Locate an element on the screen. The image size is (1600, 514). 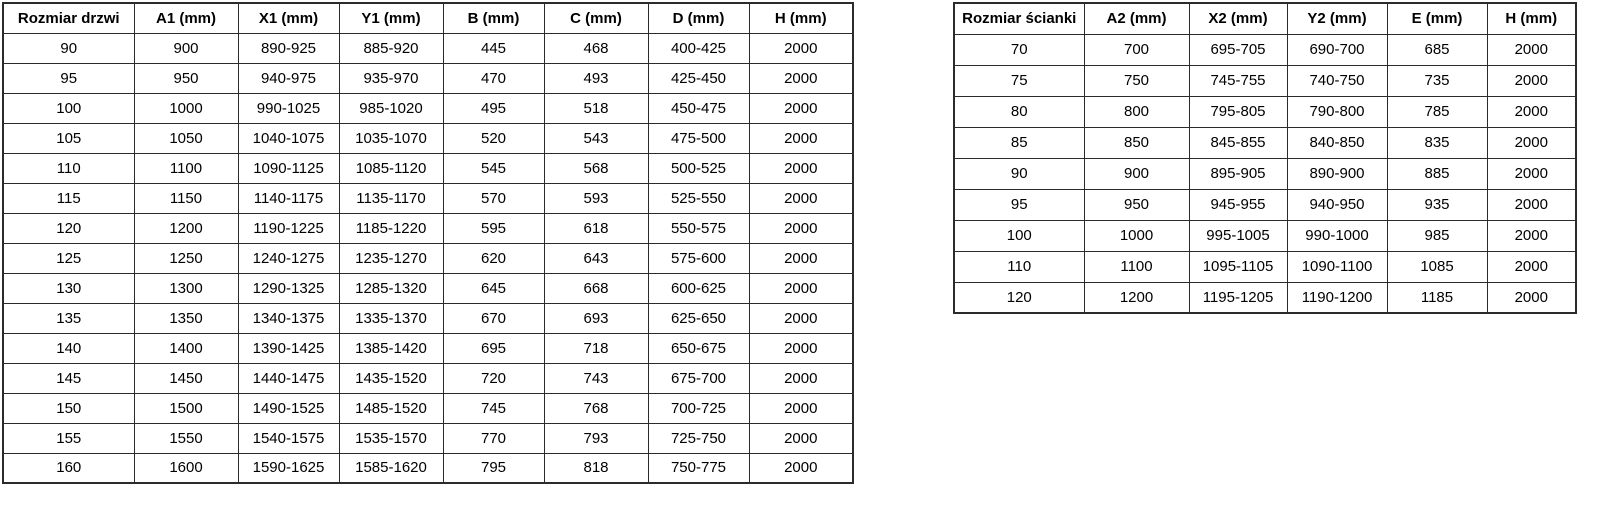
table-cell: 795 is located at coordinates (493, 468).